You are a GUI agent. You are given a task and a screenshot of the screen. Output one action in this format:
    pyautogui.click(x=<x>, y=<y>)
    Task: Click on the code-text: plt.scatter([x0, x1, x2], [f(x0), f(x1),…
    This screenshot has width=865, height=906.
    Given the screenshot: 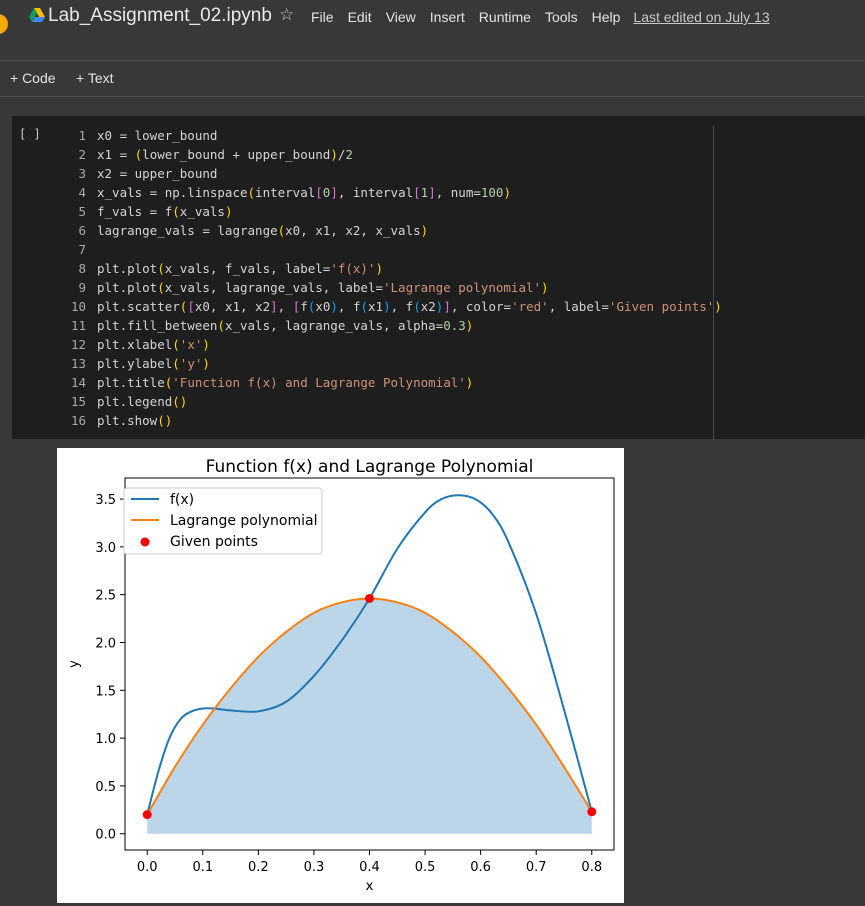 What is the action you would take?
    pyautogui.click(x=409, y=306)
    